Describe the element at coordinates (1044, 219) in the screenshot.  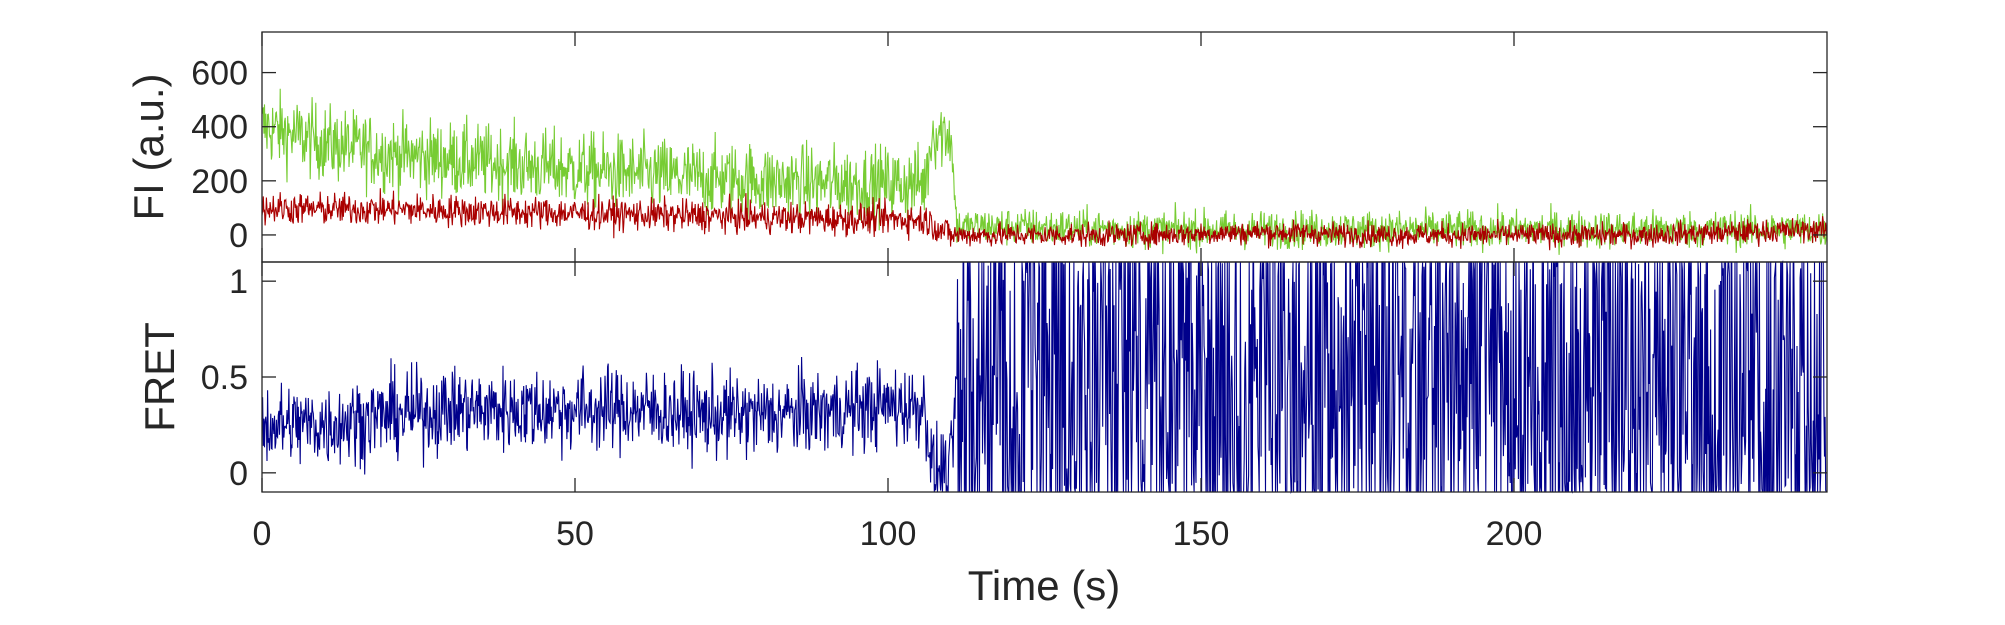
I see `series-line-acceptor` at that location.